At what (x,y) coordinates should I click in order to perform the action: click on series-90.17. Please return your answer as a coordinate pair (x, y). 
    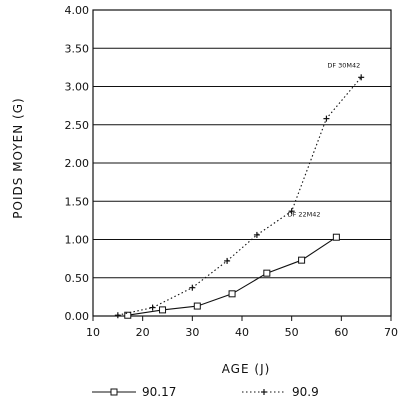
    Looking at the image, I should click on (232, 276).